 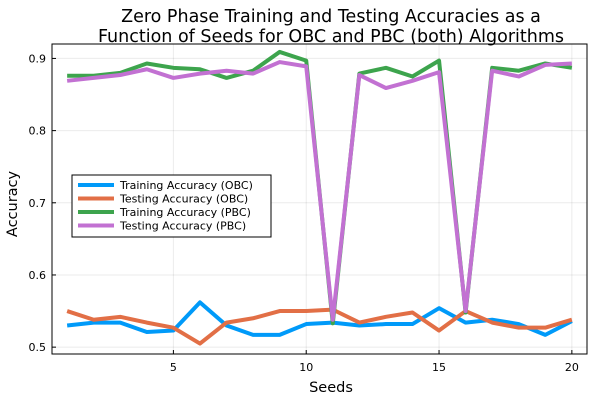 What do you see at coordinates (572, 367) in the screenshot?
I see `x-tick-label: 20` at bounding box center [572, 367].